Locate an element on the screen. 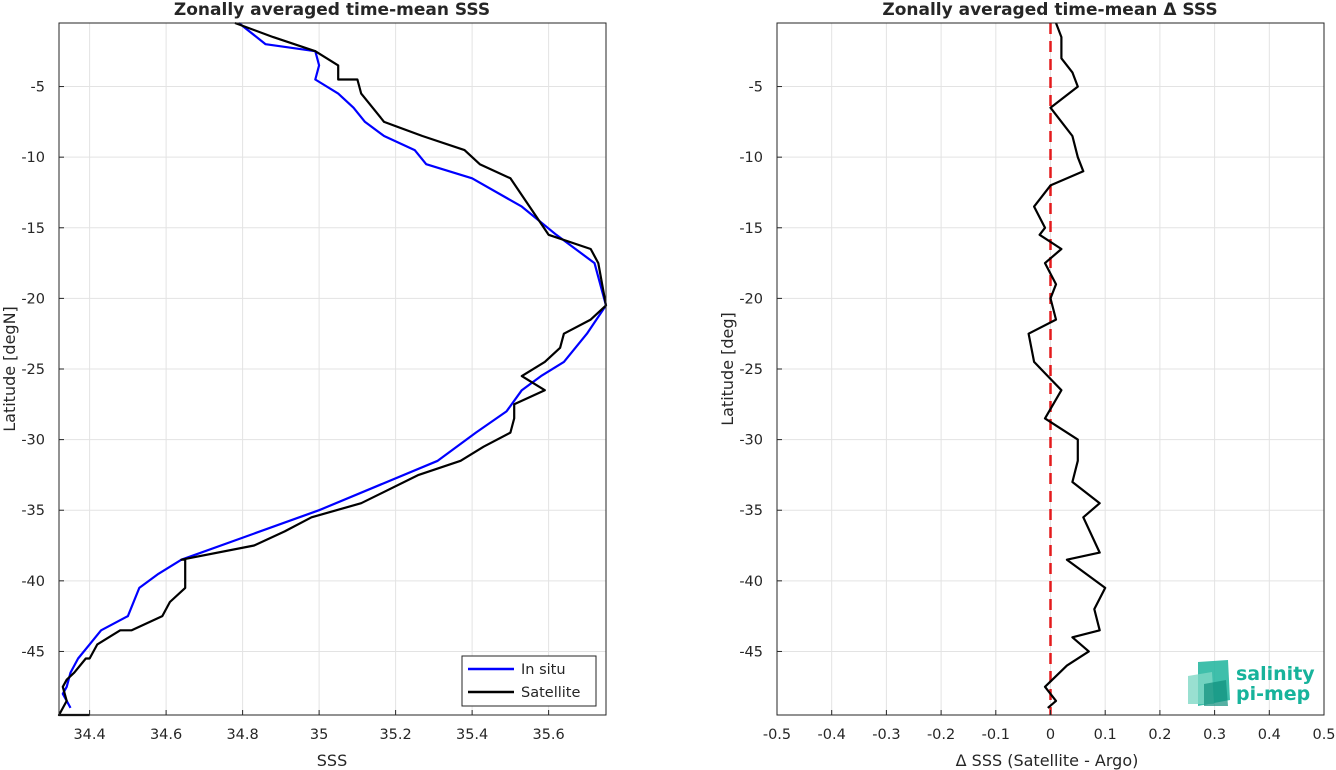 The height and width of the screenshot is (770, 1336). left-x-tick-label: 35.6 is located at coordinates (548, 735).